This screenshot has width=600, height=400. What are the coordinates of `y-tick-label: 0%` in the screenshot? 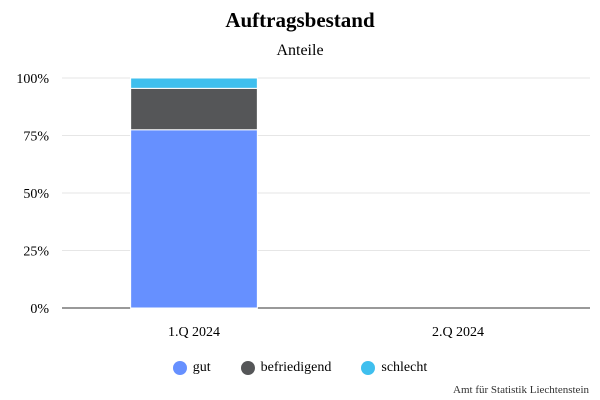 It's located at (39, 309).